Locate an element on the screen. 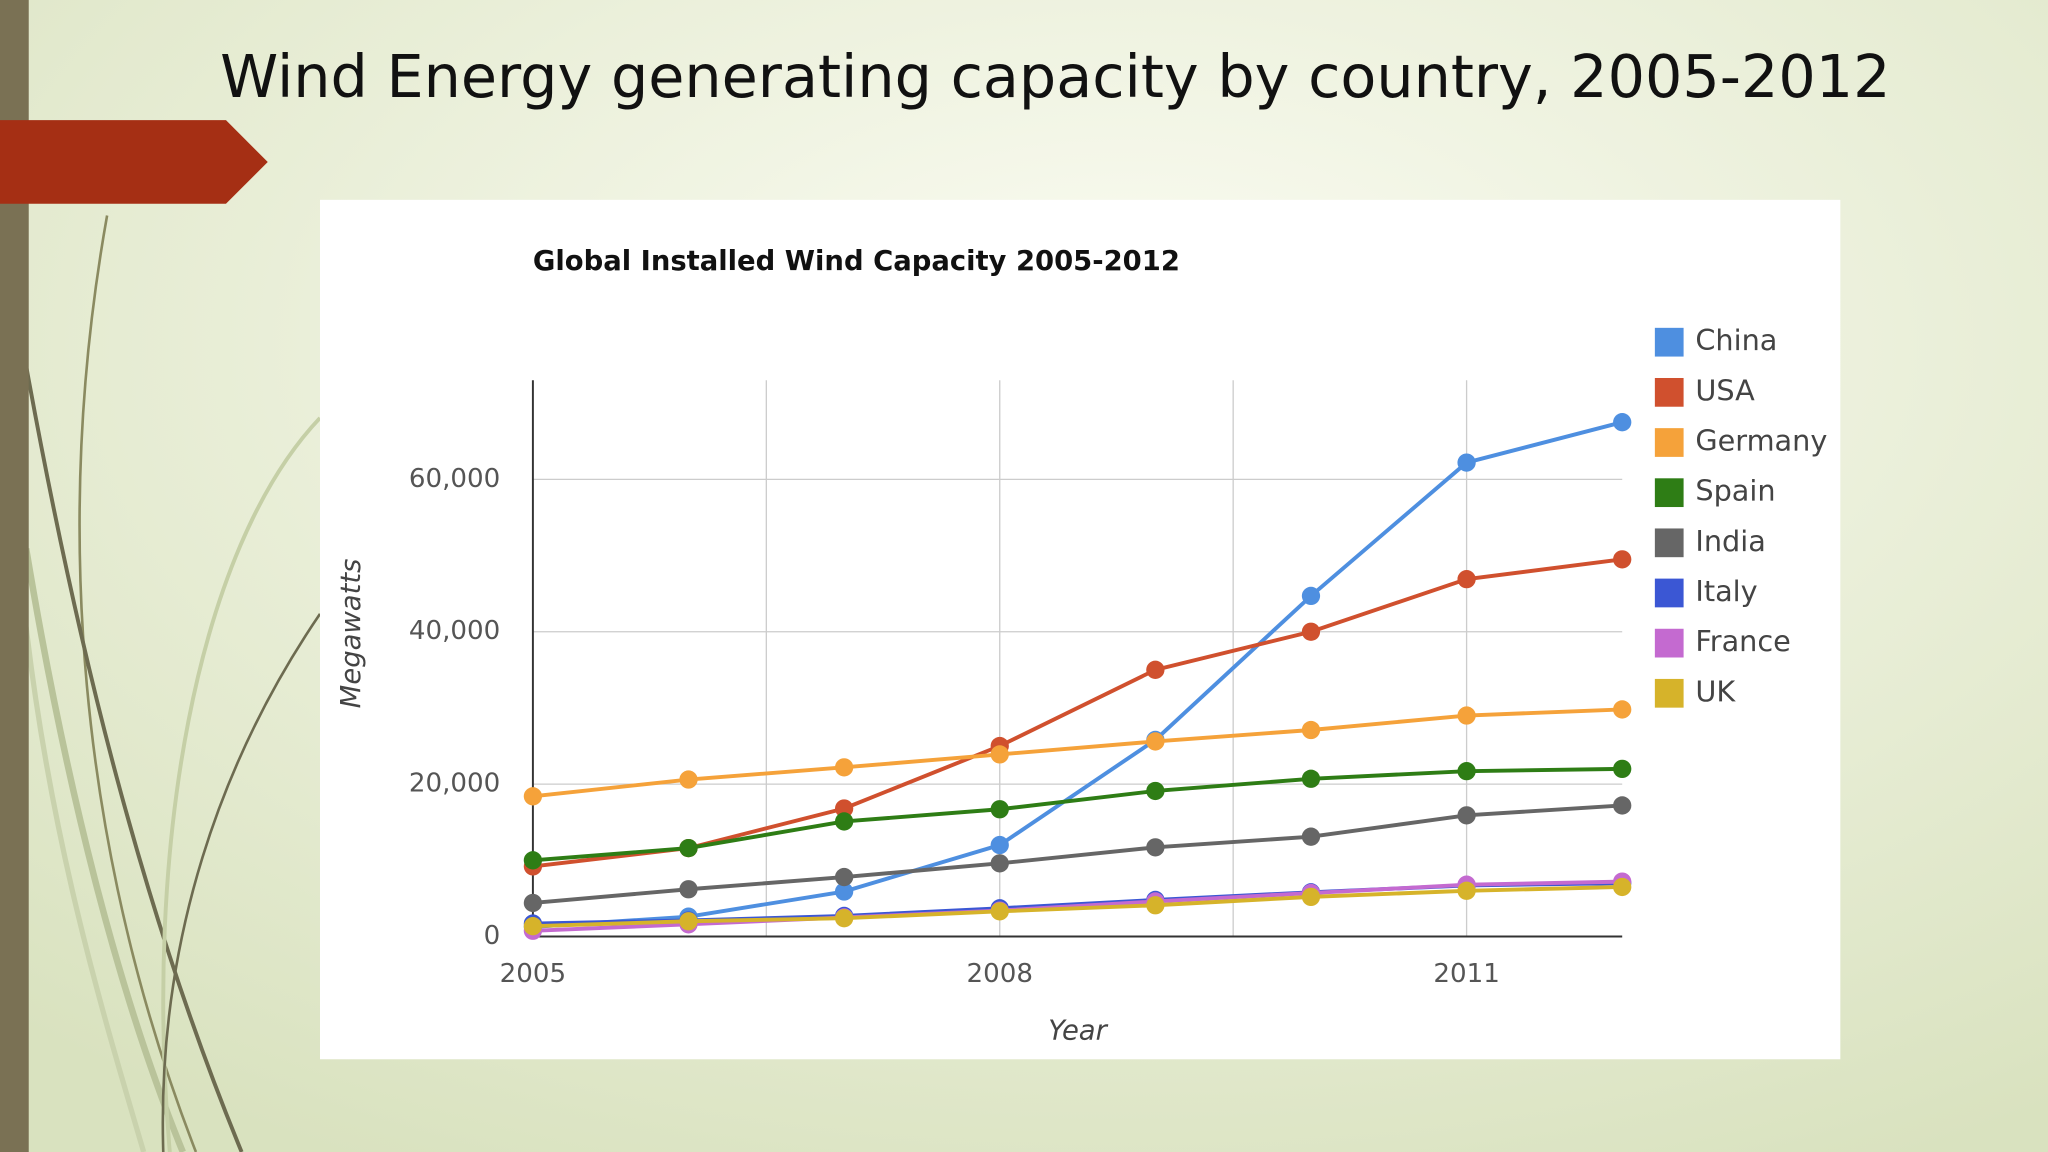  y-tick-label: 20,000 is located at coordinates (454, 784).